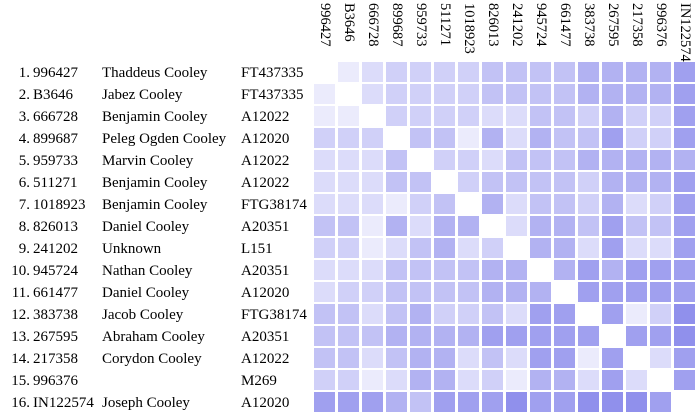 The width and height of the screenshot is (700, 417). What do you see at coordinates (24, 161) in the screenshot?
I see `row-number: 5.` at bounding box center [24, 161].